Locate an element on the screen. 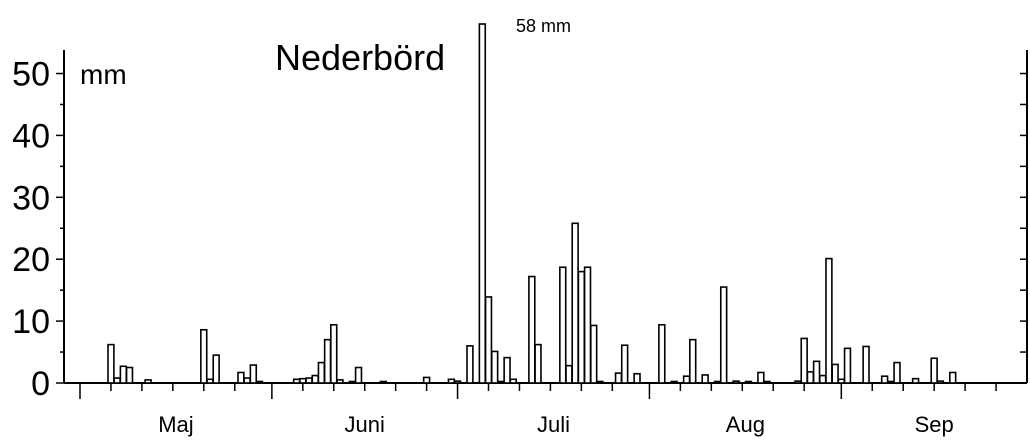 This screenshot has height=441, width=1030. y-tick-label: 10 is located at coordinates (31, 322).